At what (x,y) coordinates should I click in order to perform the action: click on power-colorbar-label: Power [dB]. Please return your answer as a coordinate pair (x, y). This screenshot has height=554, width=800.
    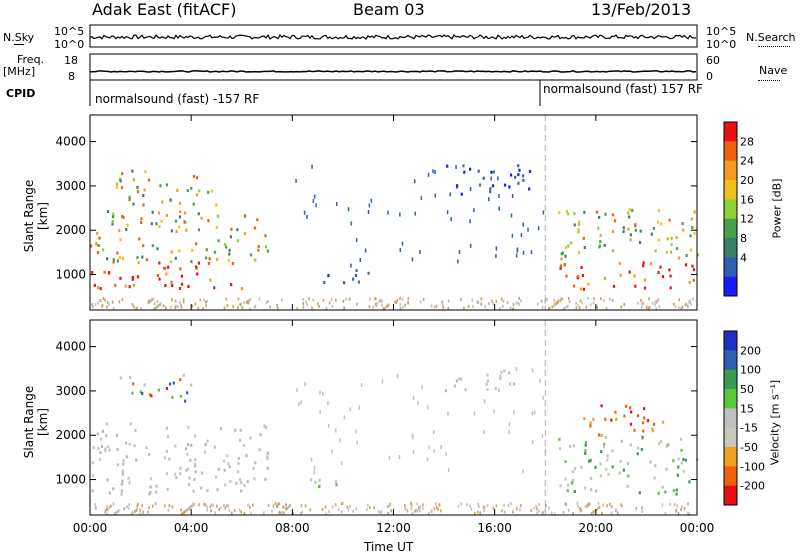
    Looking at the image, I should click on (777, 208).